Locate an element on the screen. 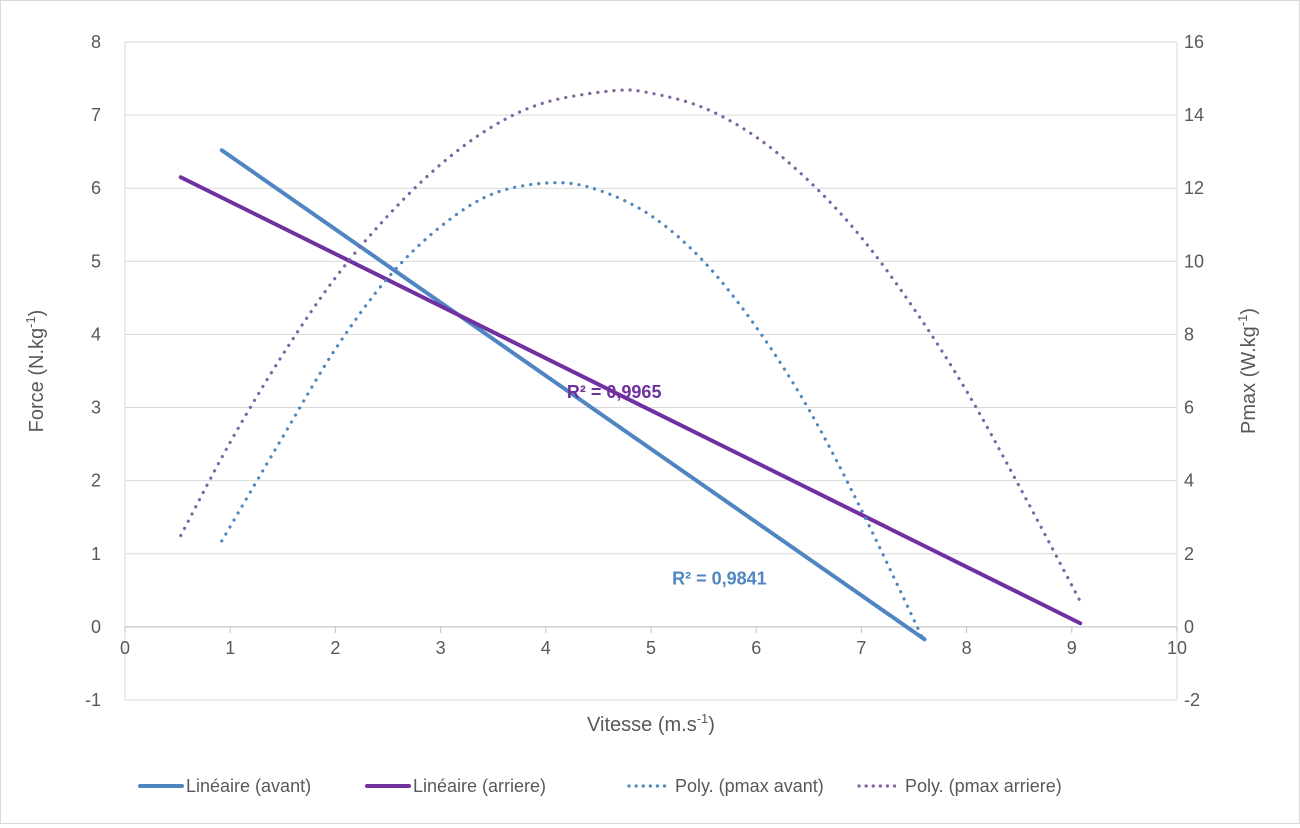  y-axis-title: Force (N.kg-1) is located at coordinates (35, 371).